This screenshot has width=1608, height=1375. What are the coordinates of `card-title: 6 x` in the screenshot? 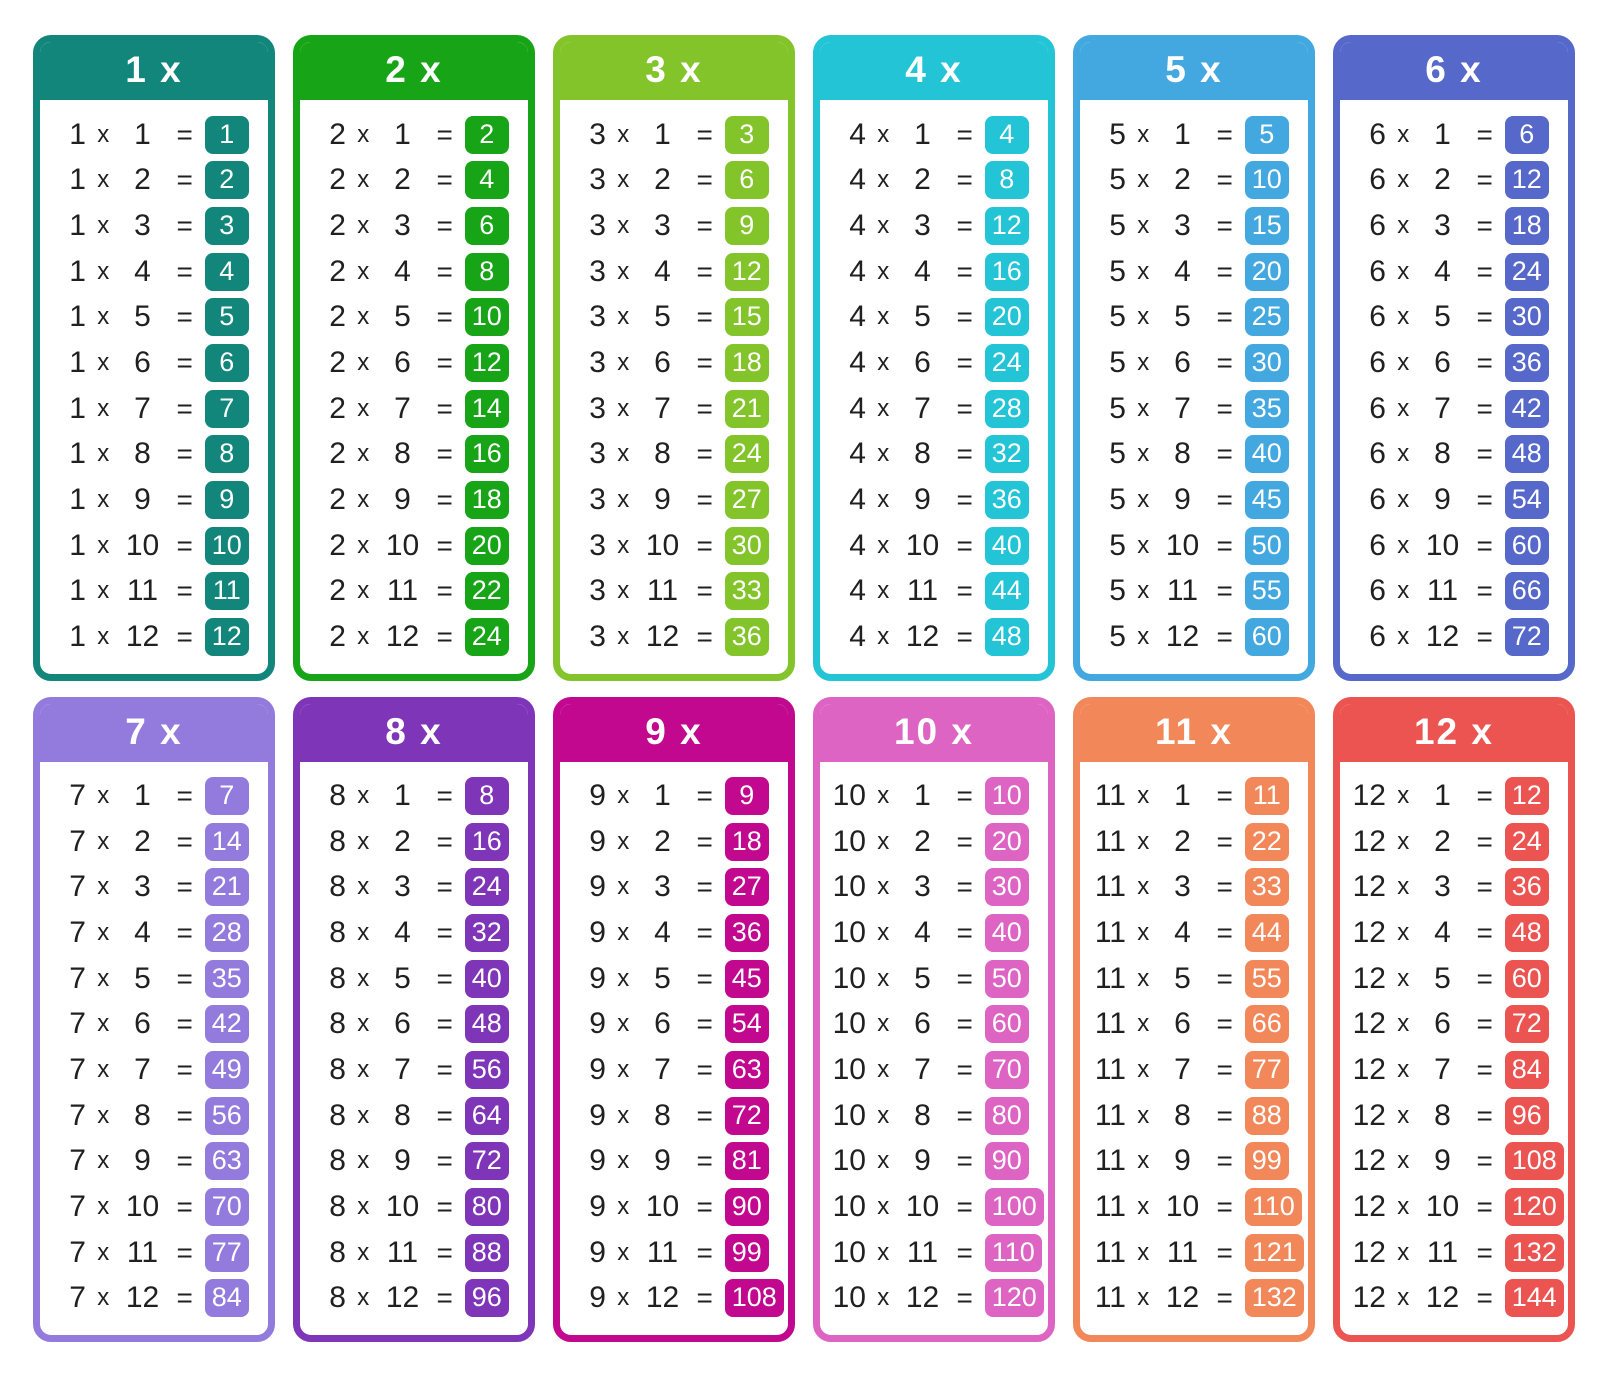 It's located at (1454, 69).